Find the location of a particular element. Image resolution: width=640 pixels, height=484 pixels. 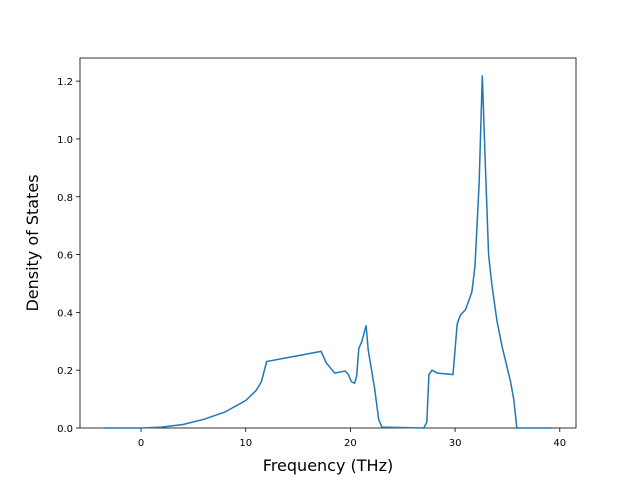

y-tick-label: 0.2 is located at coordinates (65, 371).